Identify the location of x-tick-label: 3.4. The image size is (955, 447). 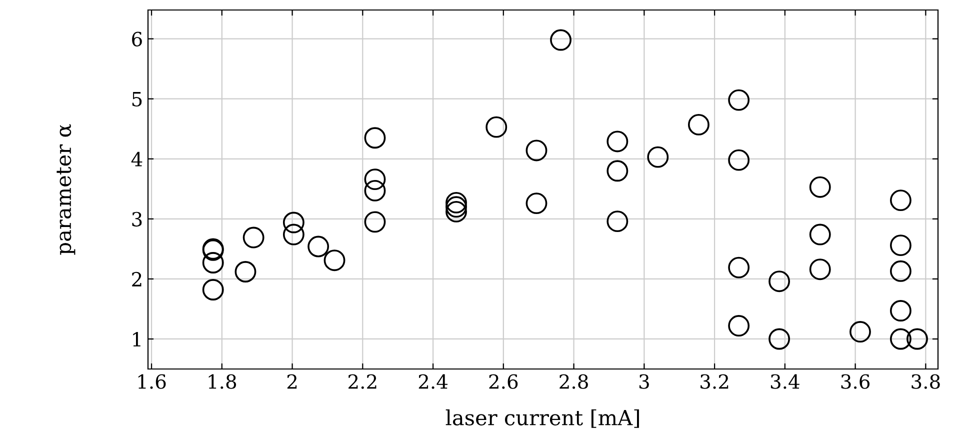
(785, 381).